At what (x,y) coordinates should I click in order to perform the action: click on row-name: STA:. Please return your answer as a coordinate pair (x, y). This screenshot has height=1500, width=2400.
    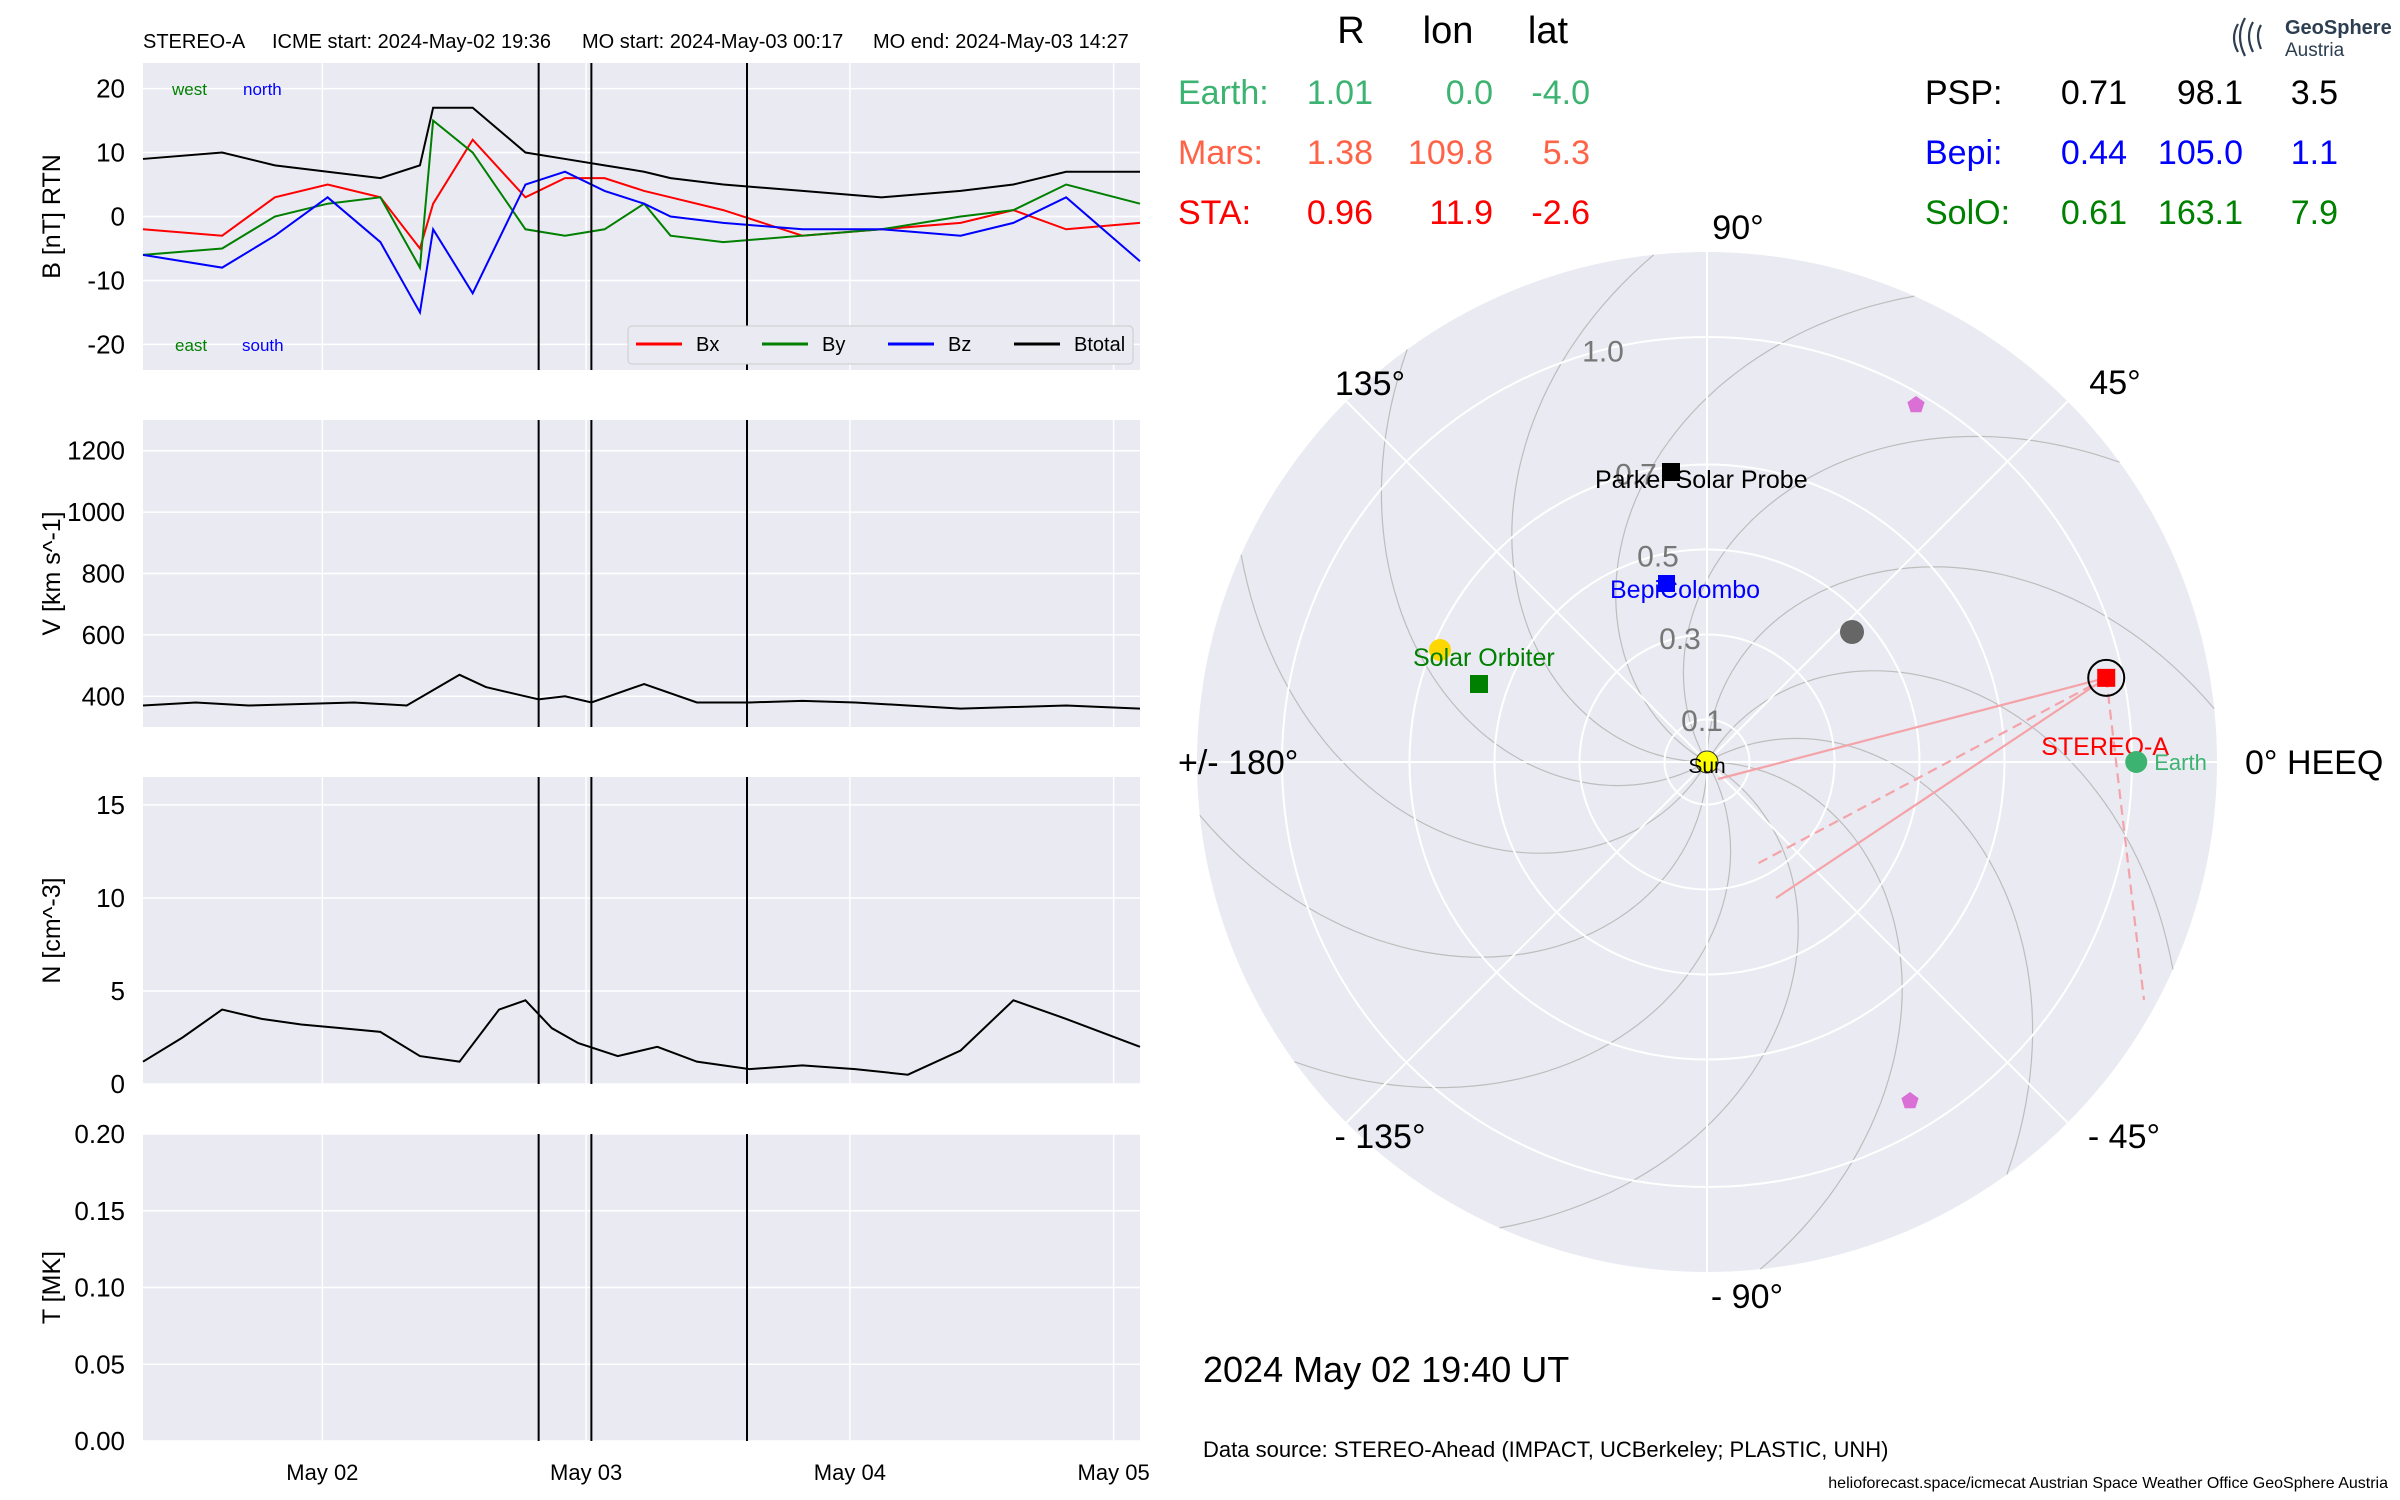
    Looking at the image, I should click on (1214, 213).